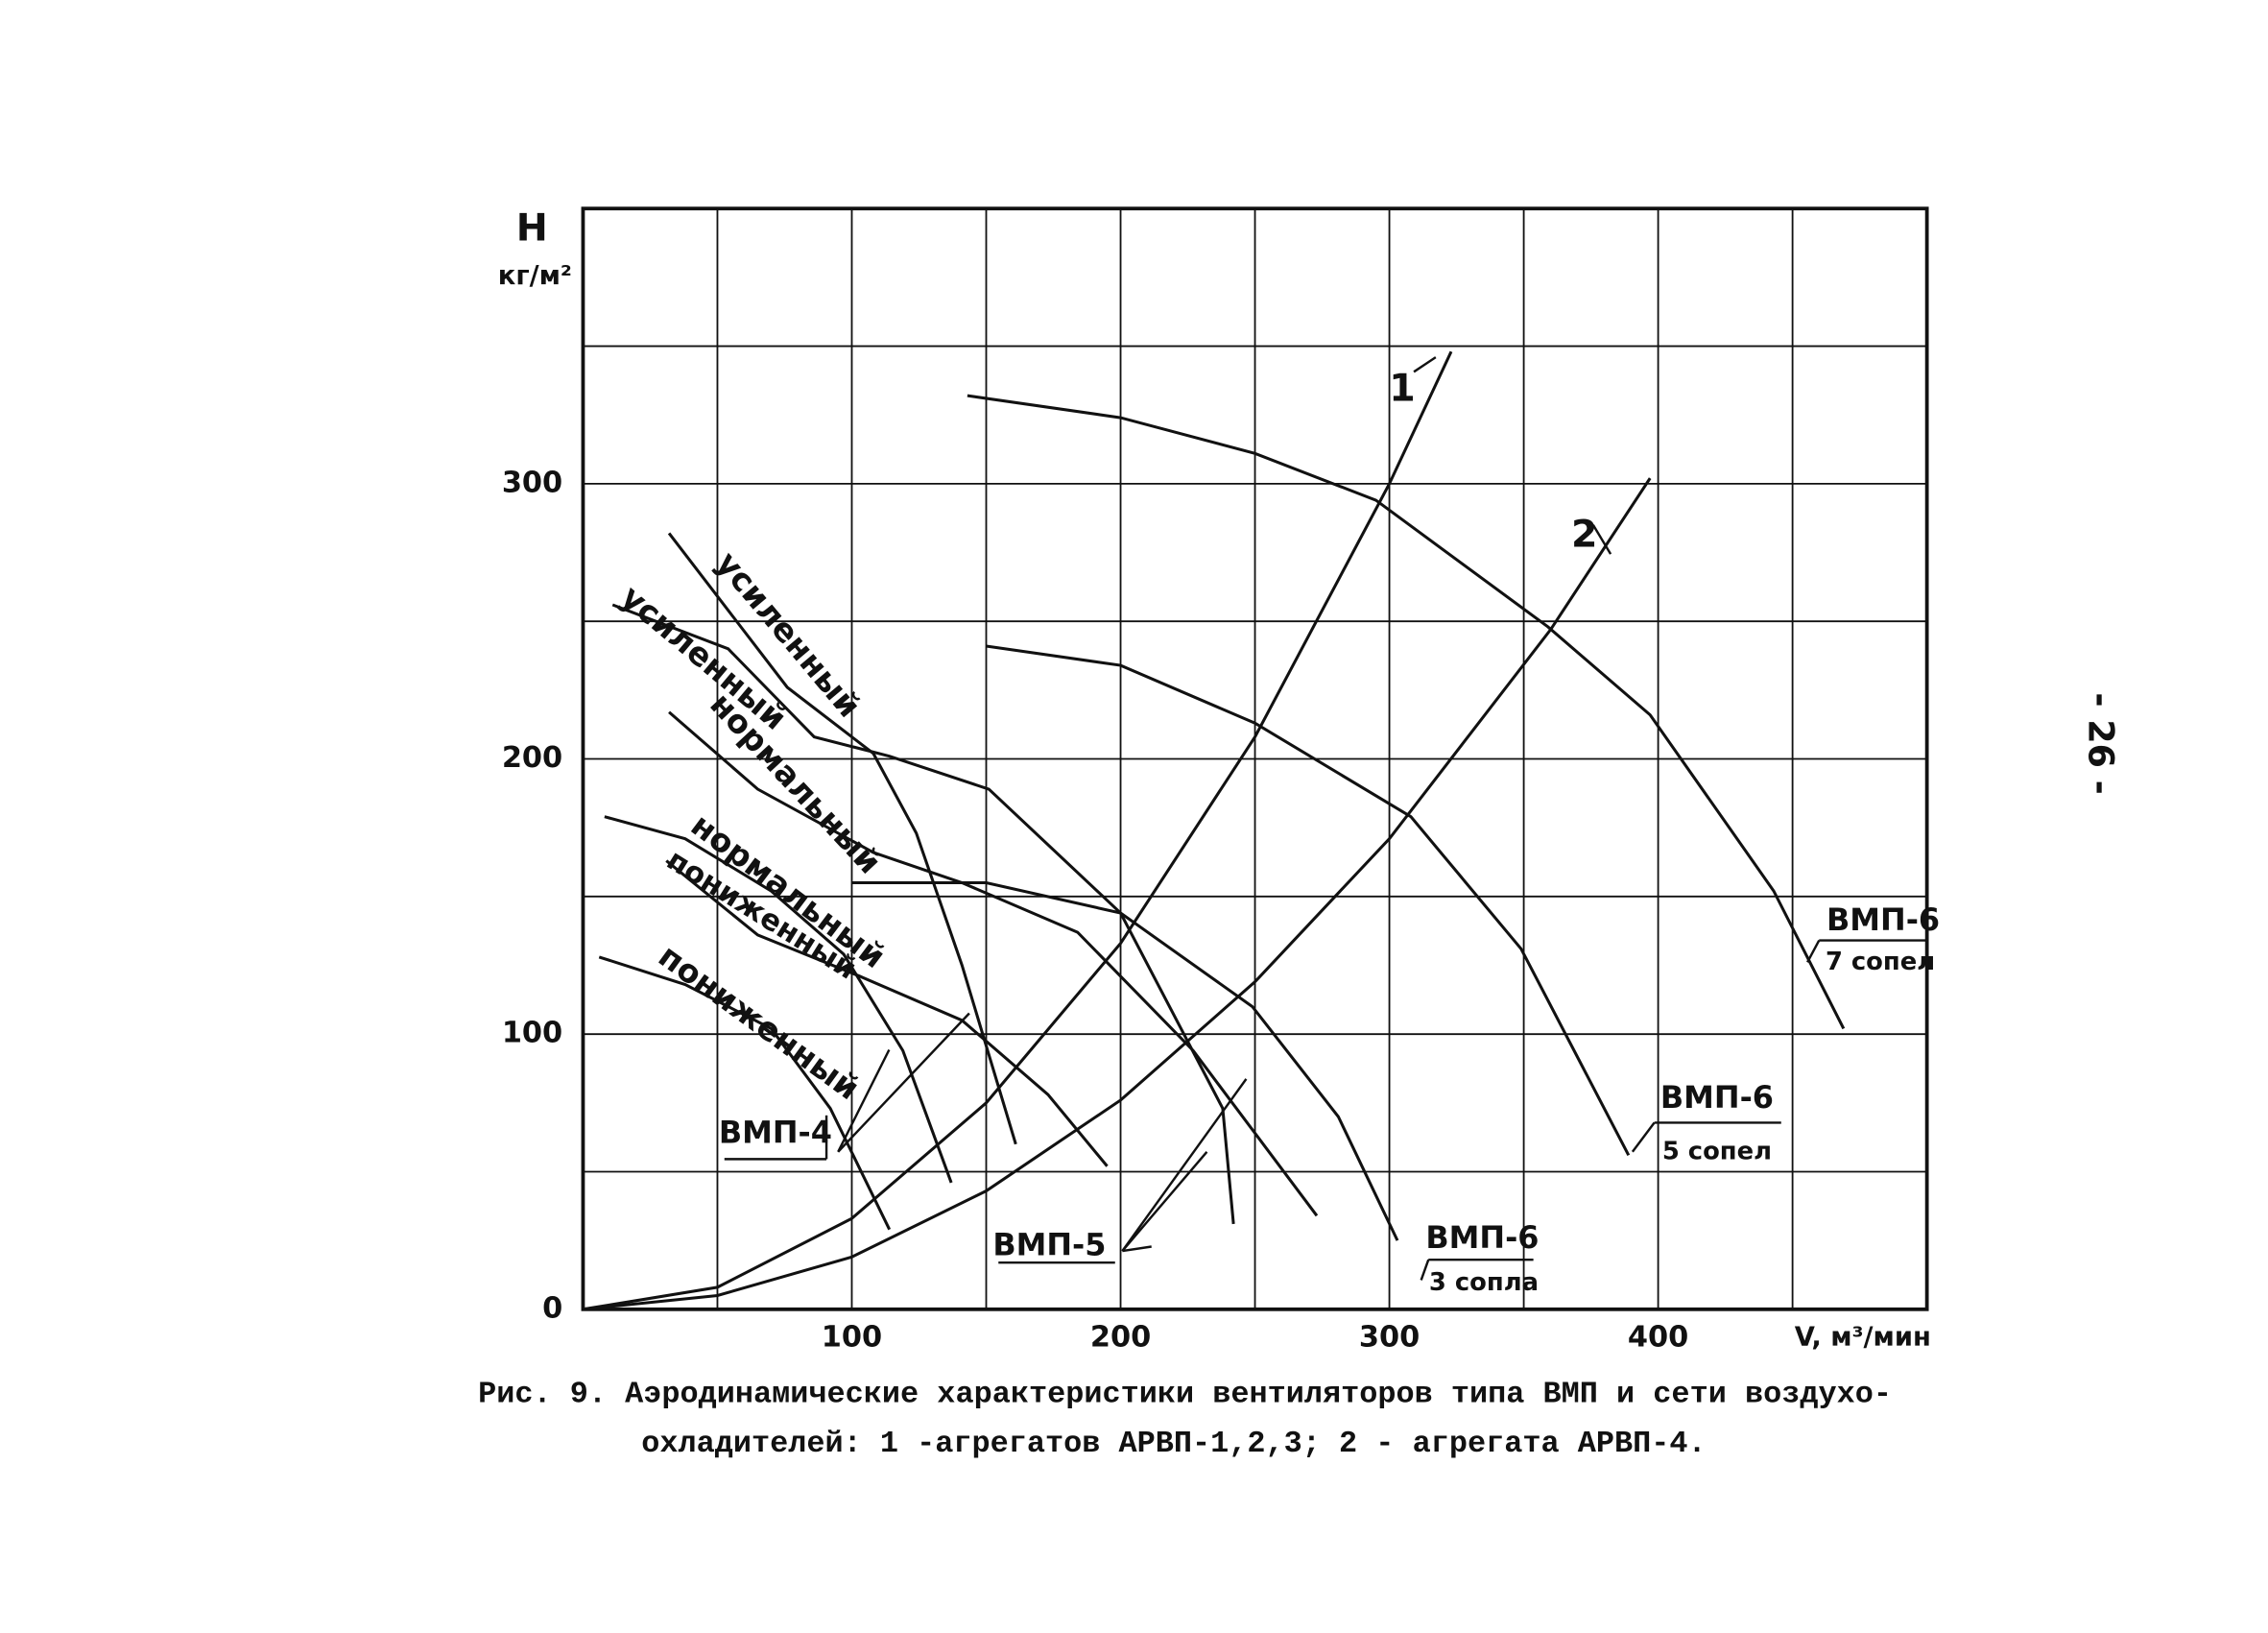 This screenshot has height=1633, width=2268. Describe the element at coordinates (1484, 1282) in the screenshot. I see `curve-label: 3 сопла` at that location.